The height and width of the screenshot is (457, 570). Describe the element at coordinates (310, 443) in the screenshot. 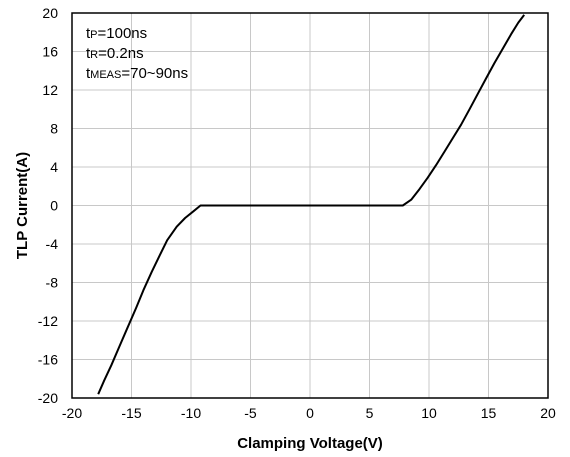

I see `x-axis-title: Clamping Voltage(V)` at that location.